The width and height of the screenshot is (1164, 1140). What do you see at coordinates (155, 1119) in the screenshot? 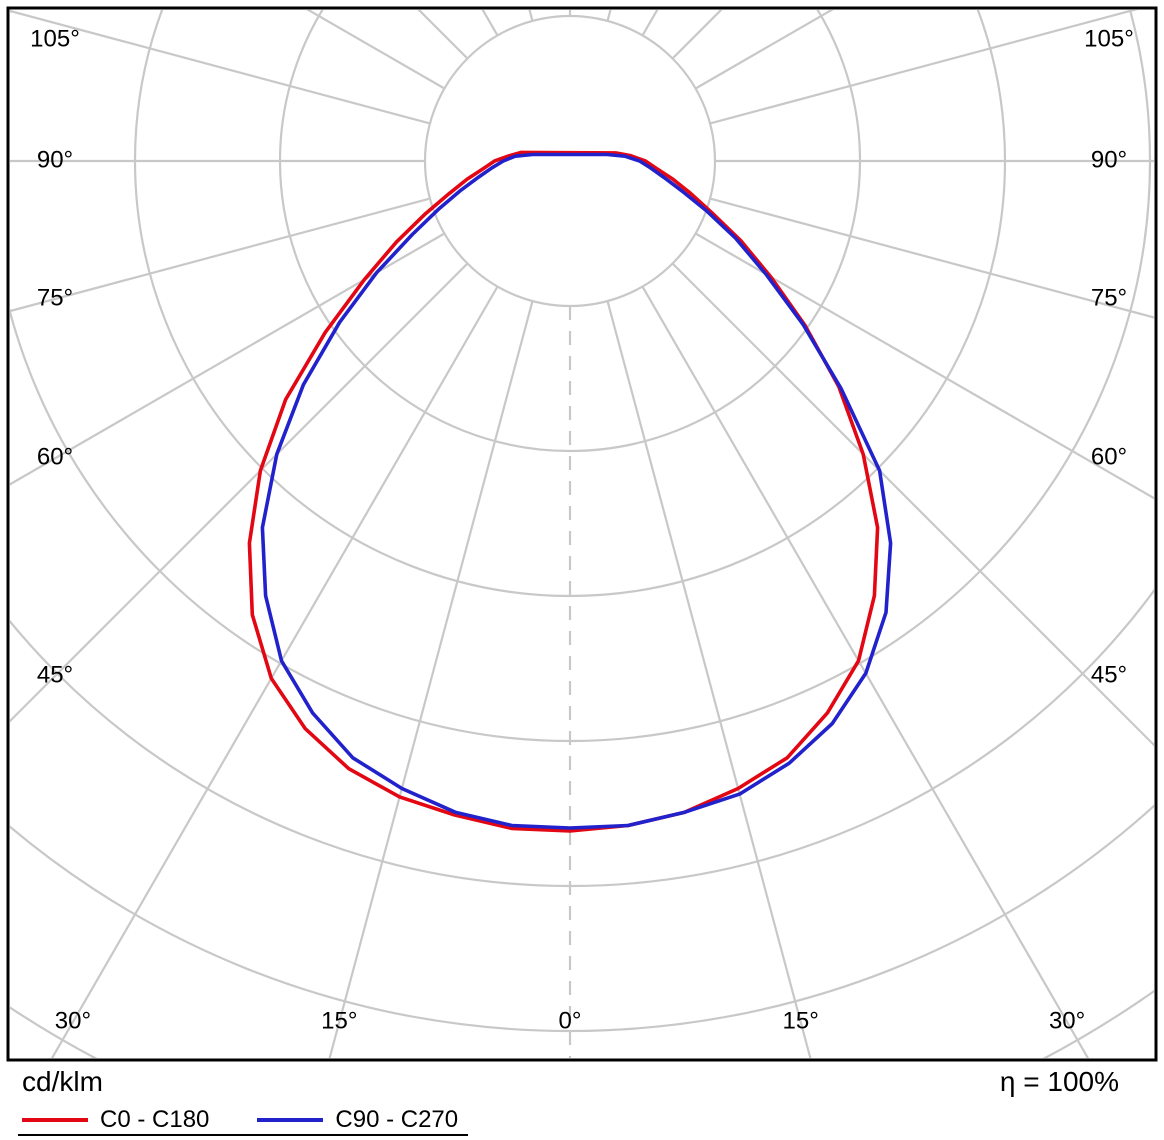
I see `legend-label-c0-c180: C0 - C180` at bounding box center [155, 1119].